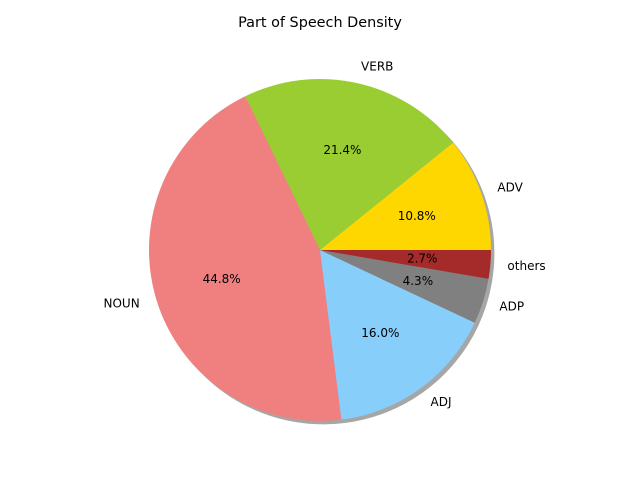 The width and height of the screenshot is (640, 480). I want to click on slice-percent-others: 2.7%, so click(422, 259).